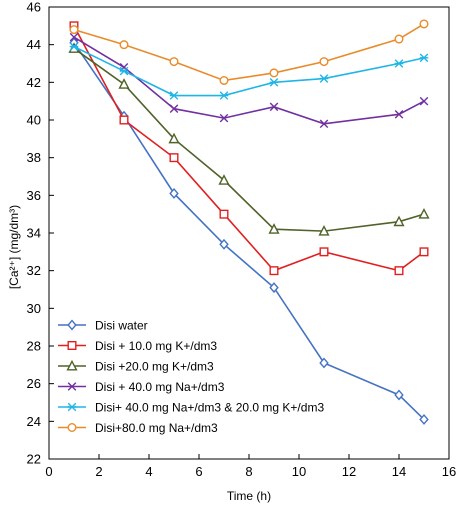 This screenshot has width=474, height=506. I want to click on legend-label: Disi + 40.0 mg Na+/dm3, so click(160, 387).